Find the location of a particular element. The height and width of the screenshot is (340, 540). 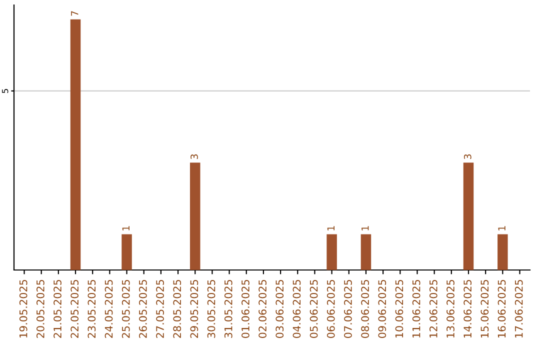

x-tick-label: 07.06.2025 is located at coordinates (348, 309).